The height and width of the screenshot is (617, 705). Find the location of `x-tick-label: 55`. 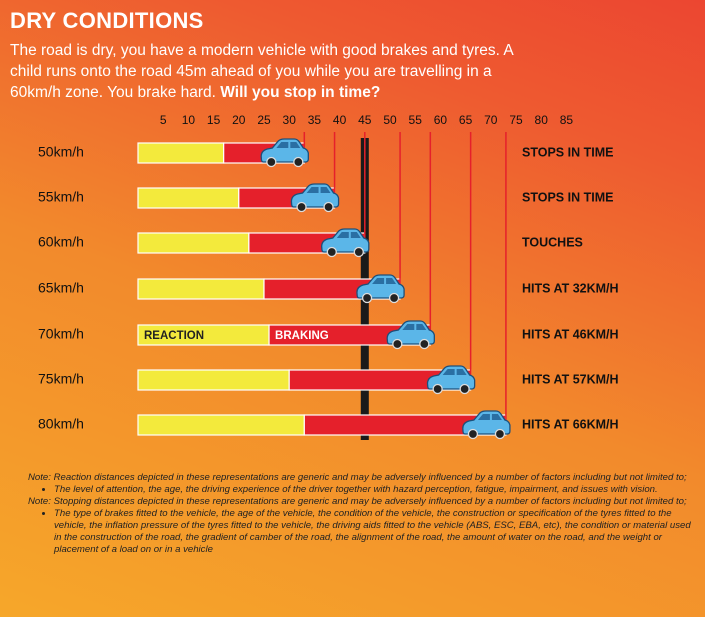

x-tick-label: 55 is located at coordinates (416, 120).